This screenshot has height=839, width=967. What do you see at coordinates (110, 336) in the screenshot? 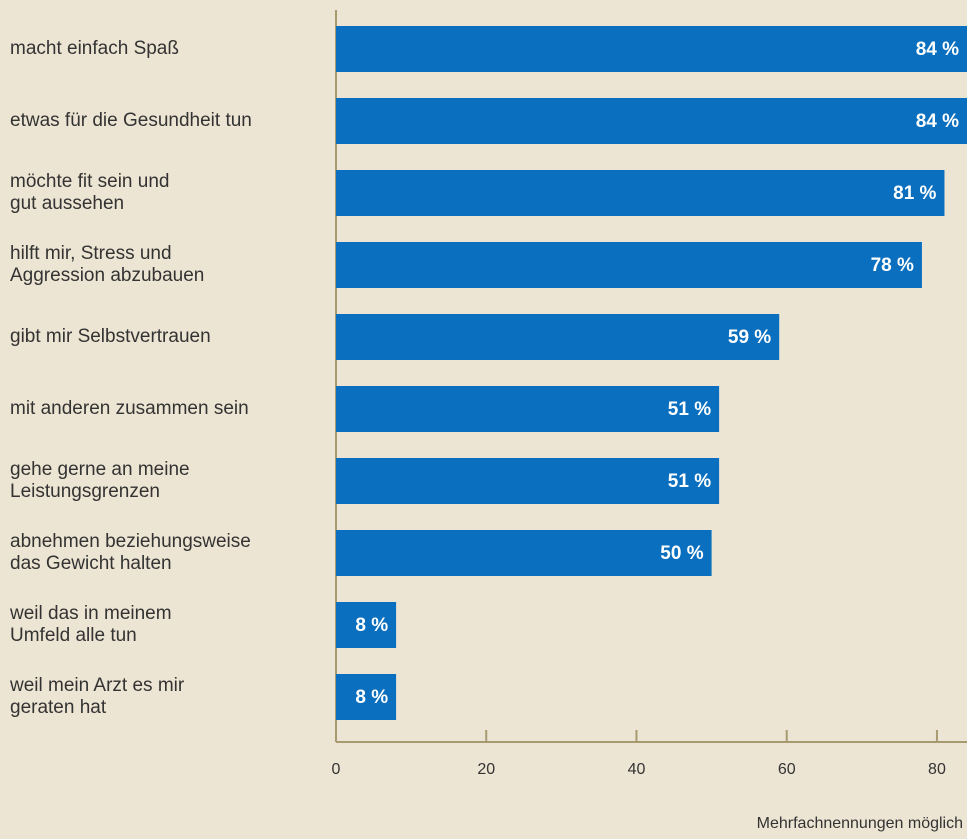
I see `category-label: gibt mir Selbstvertrauen` at bounding box center [110, 336].